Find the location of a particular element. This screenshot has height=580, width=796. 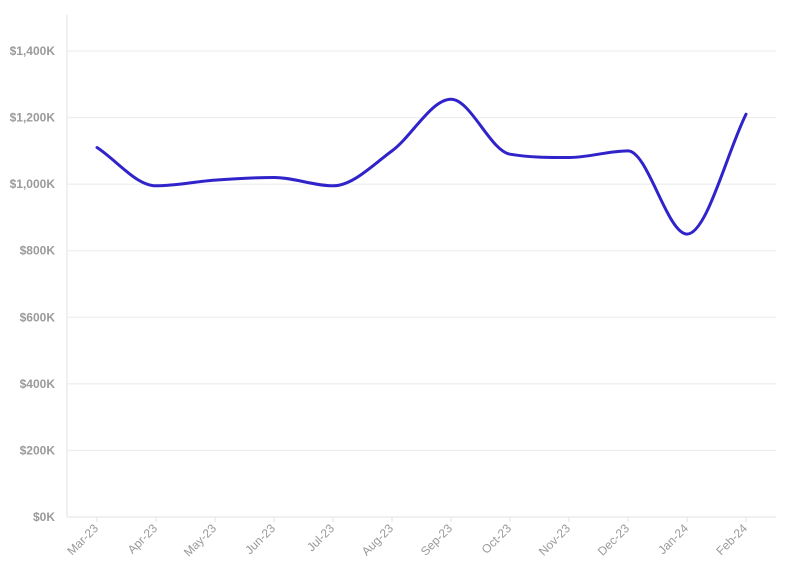

y-tick-label-4: $800K is located at coordinates (38, 251).